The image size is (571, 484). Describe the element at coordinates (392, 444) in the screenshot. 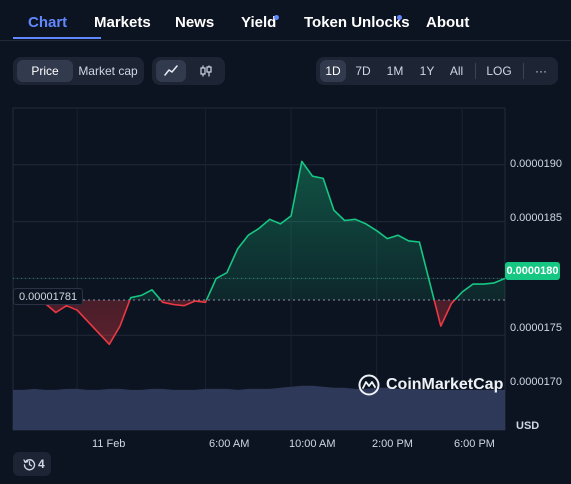

I see `x-tick-label: 2:00 PM` at that location.